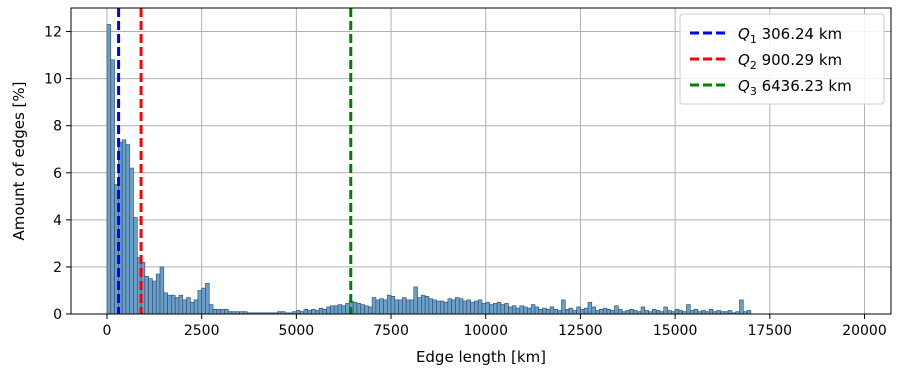  Describe the element at coordinates (57, 221) in the screenshot. I see `y-tick-label-2: 4` at that location.